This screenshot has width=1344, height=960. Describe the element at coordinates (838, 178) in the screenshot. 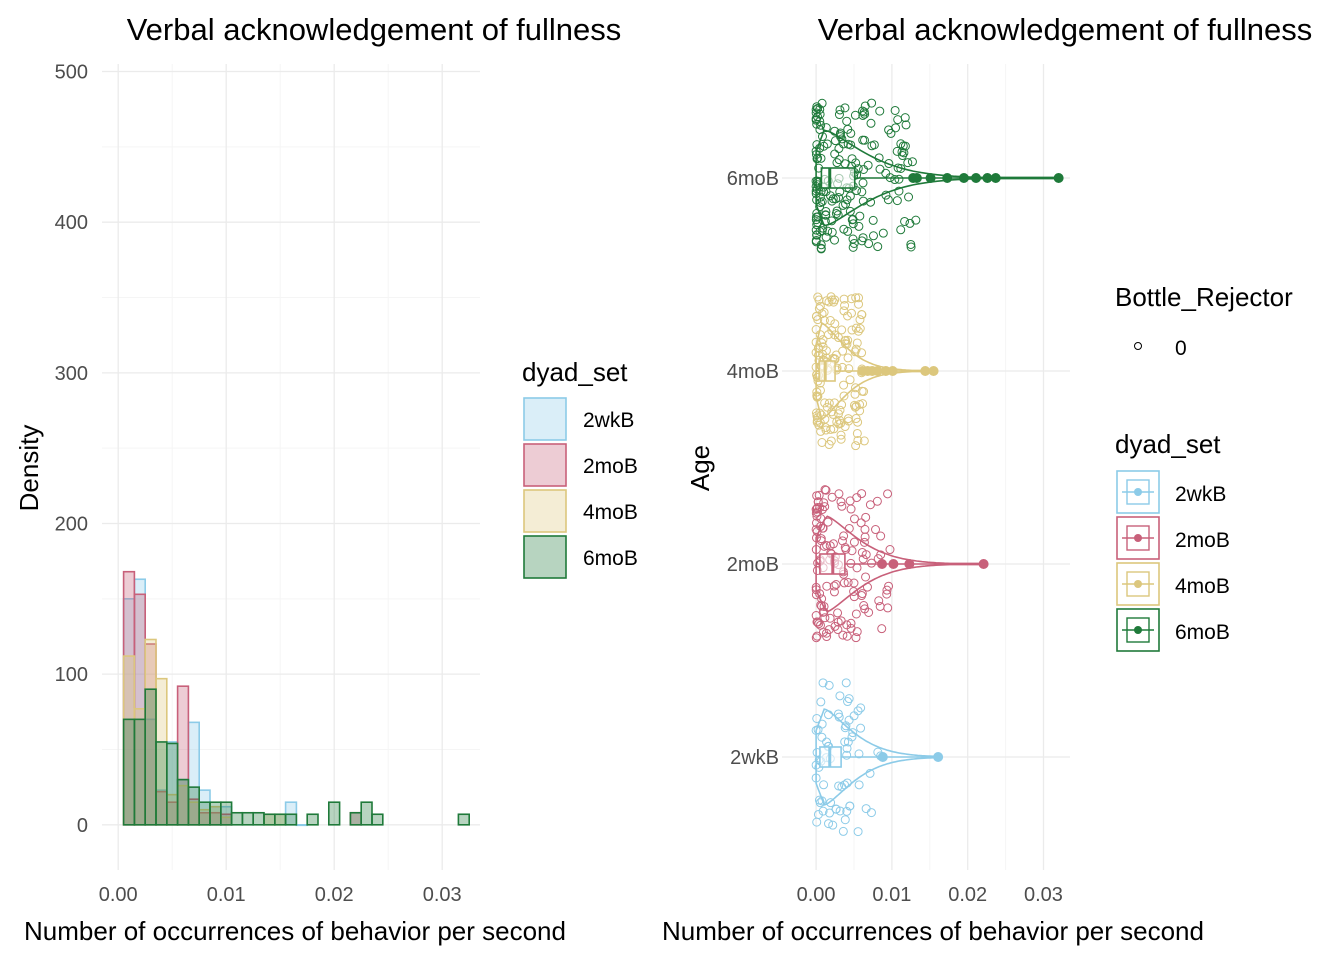

I see `violin-box-6moB` at that location.